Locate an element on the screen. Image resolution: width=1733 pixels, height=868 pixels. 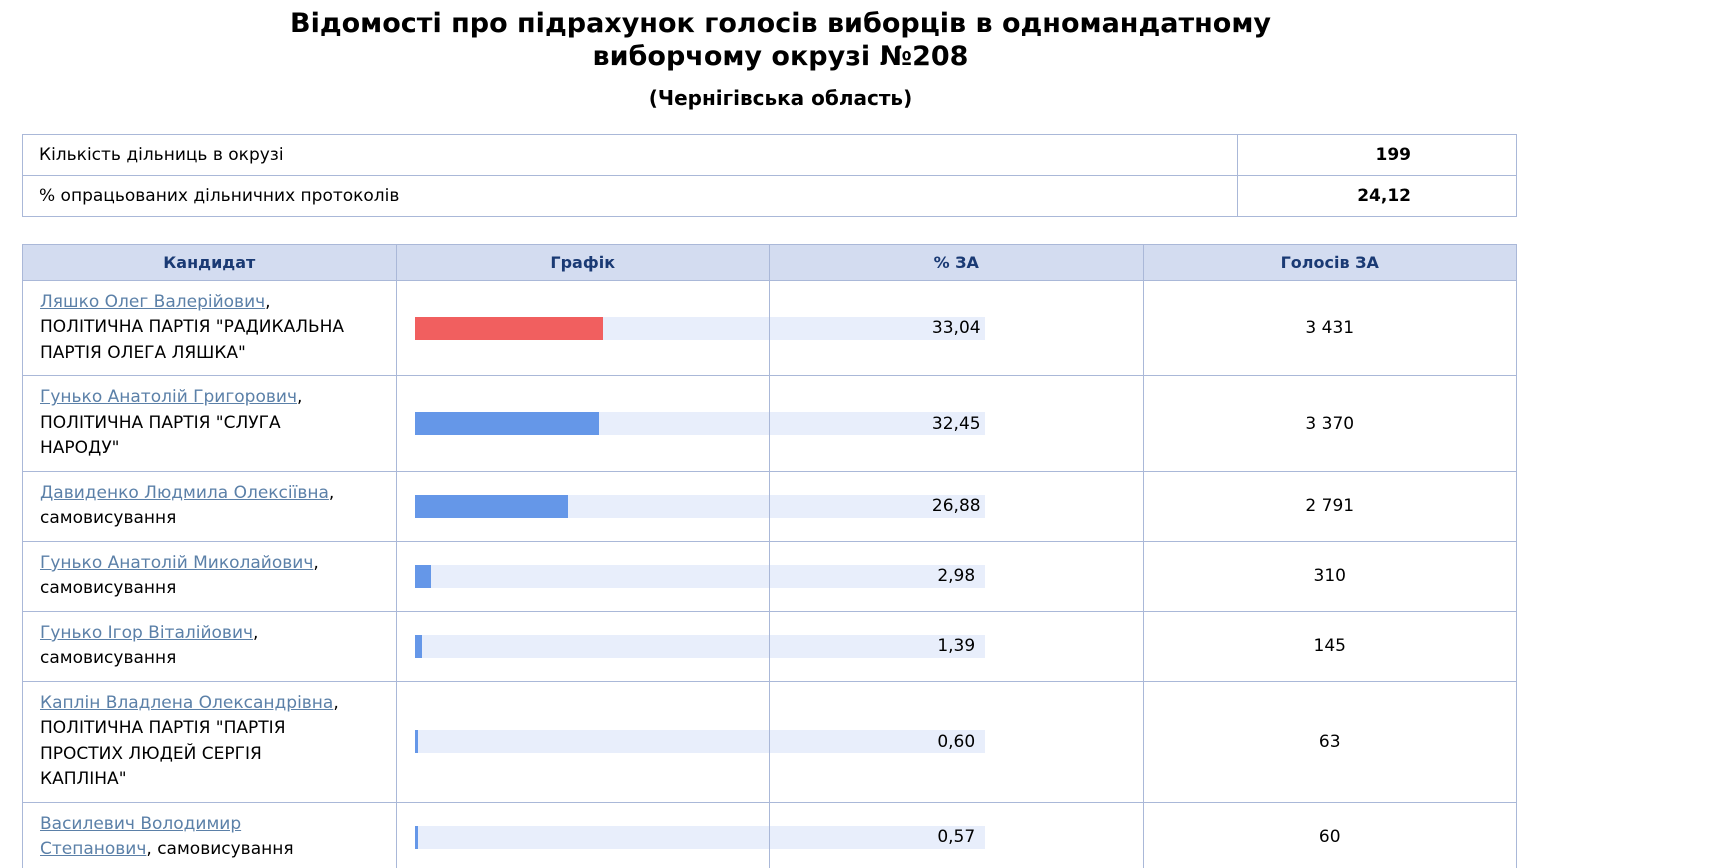
summary-row: Кількість дільниць в окрузі 199 is located at coordinates (769, 154).